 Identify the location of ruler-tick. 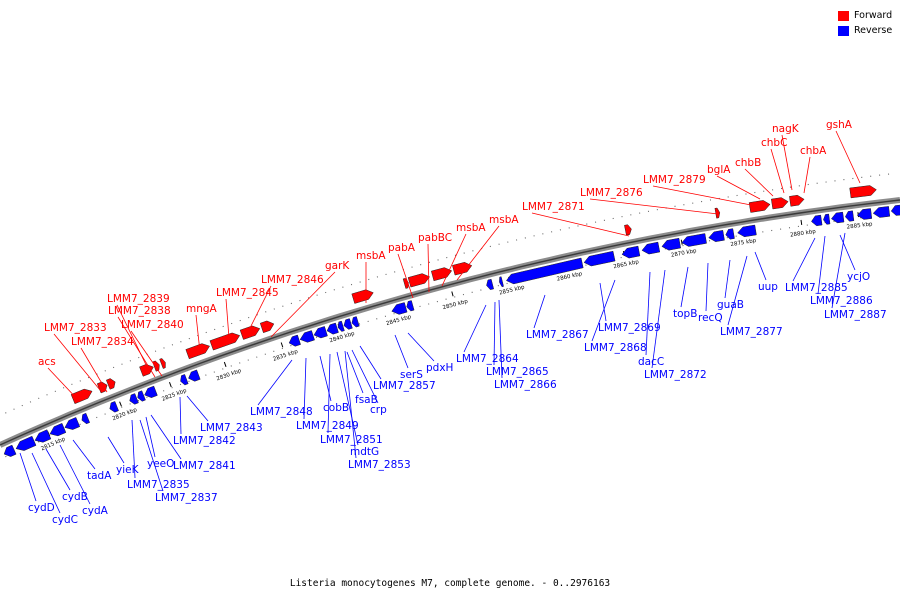
(225, 364).